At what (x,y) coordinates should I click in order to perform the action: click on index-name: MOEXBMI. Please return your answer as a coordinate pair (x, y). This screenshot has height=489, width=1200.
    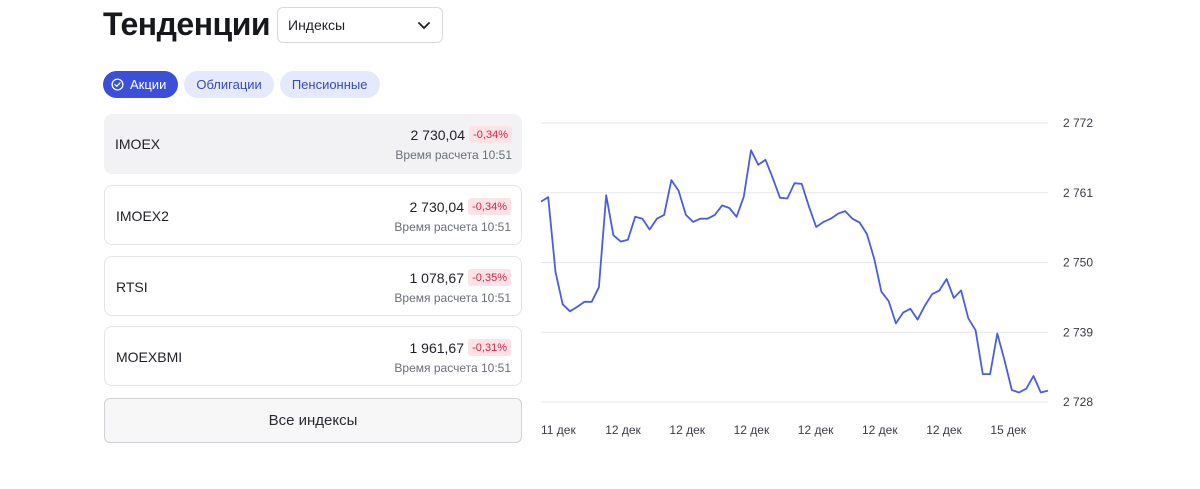
    Looking at the image, I should click on (149, 357).